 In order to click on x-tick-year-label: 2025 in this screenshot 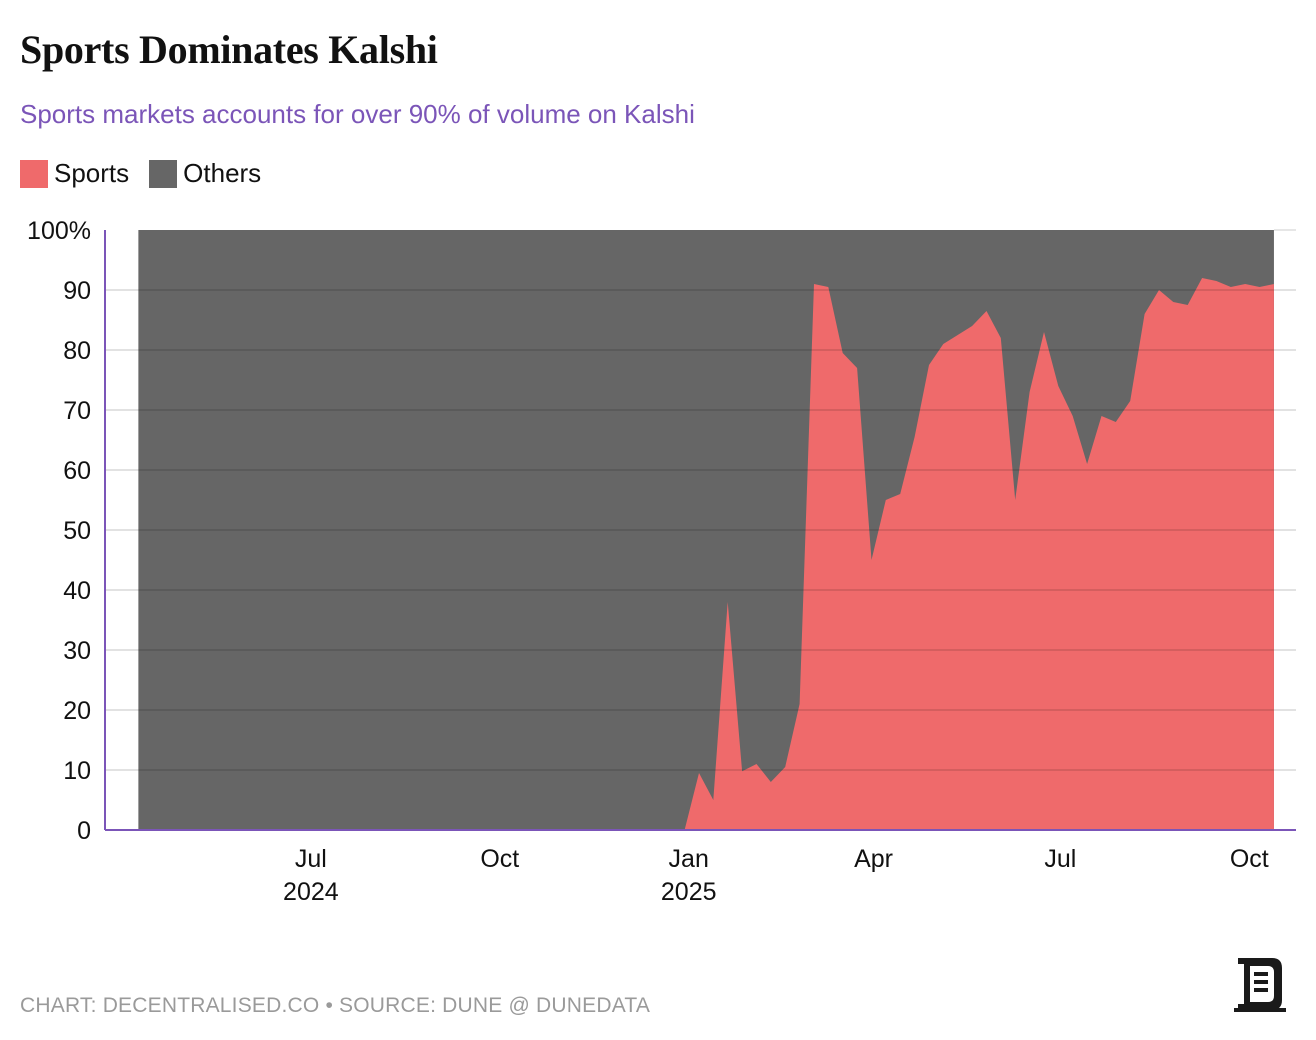, I will do `click(689, 892)`.